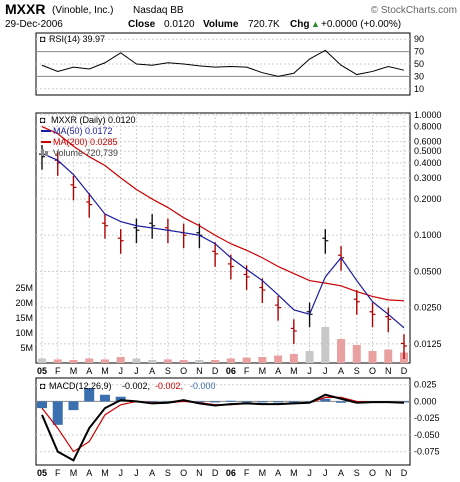  I want to click on chg-label: Chg, so click(299, 24).